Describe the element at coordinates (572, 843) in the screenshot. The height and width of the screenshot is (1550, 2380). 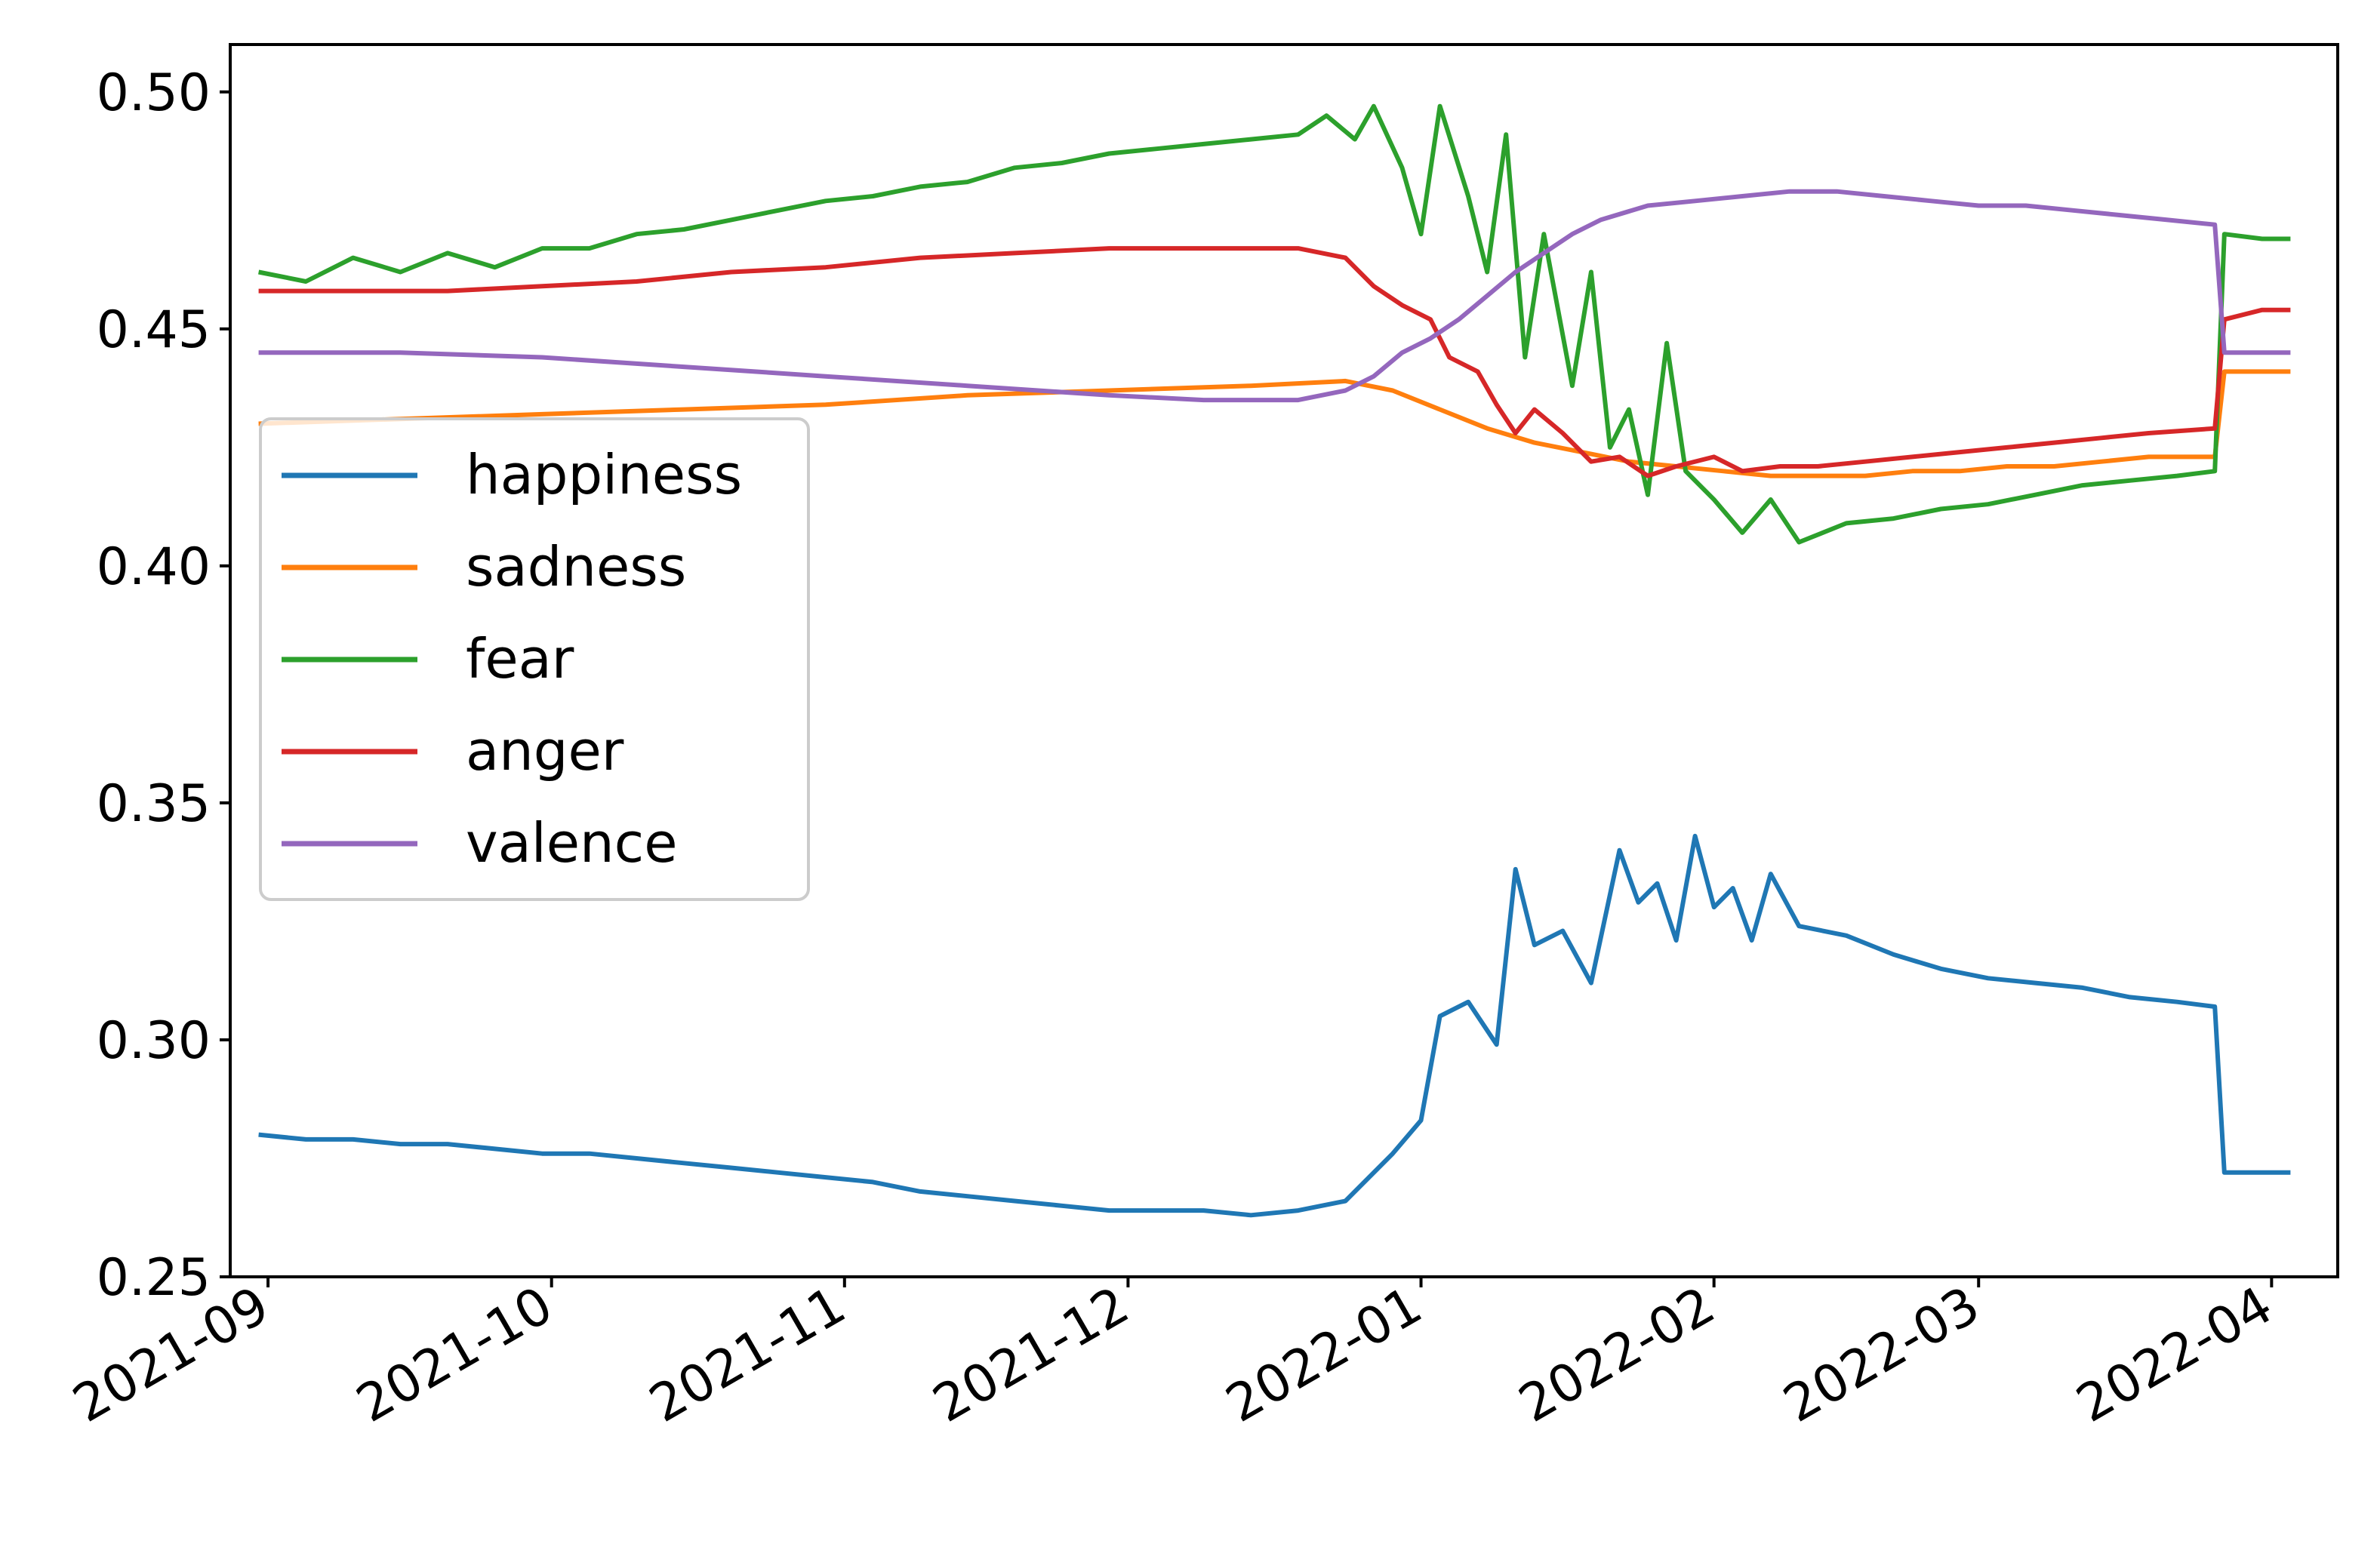
I see `legend-label-valence: valence` at that location.